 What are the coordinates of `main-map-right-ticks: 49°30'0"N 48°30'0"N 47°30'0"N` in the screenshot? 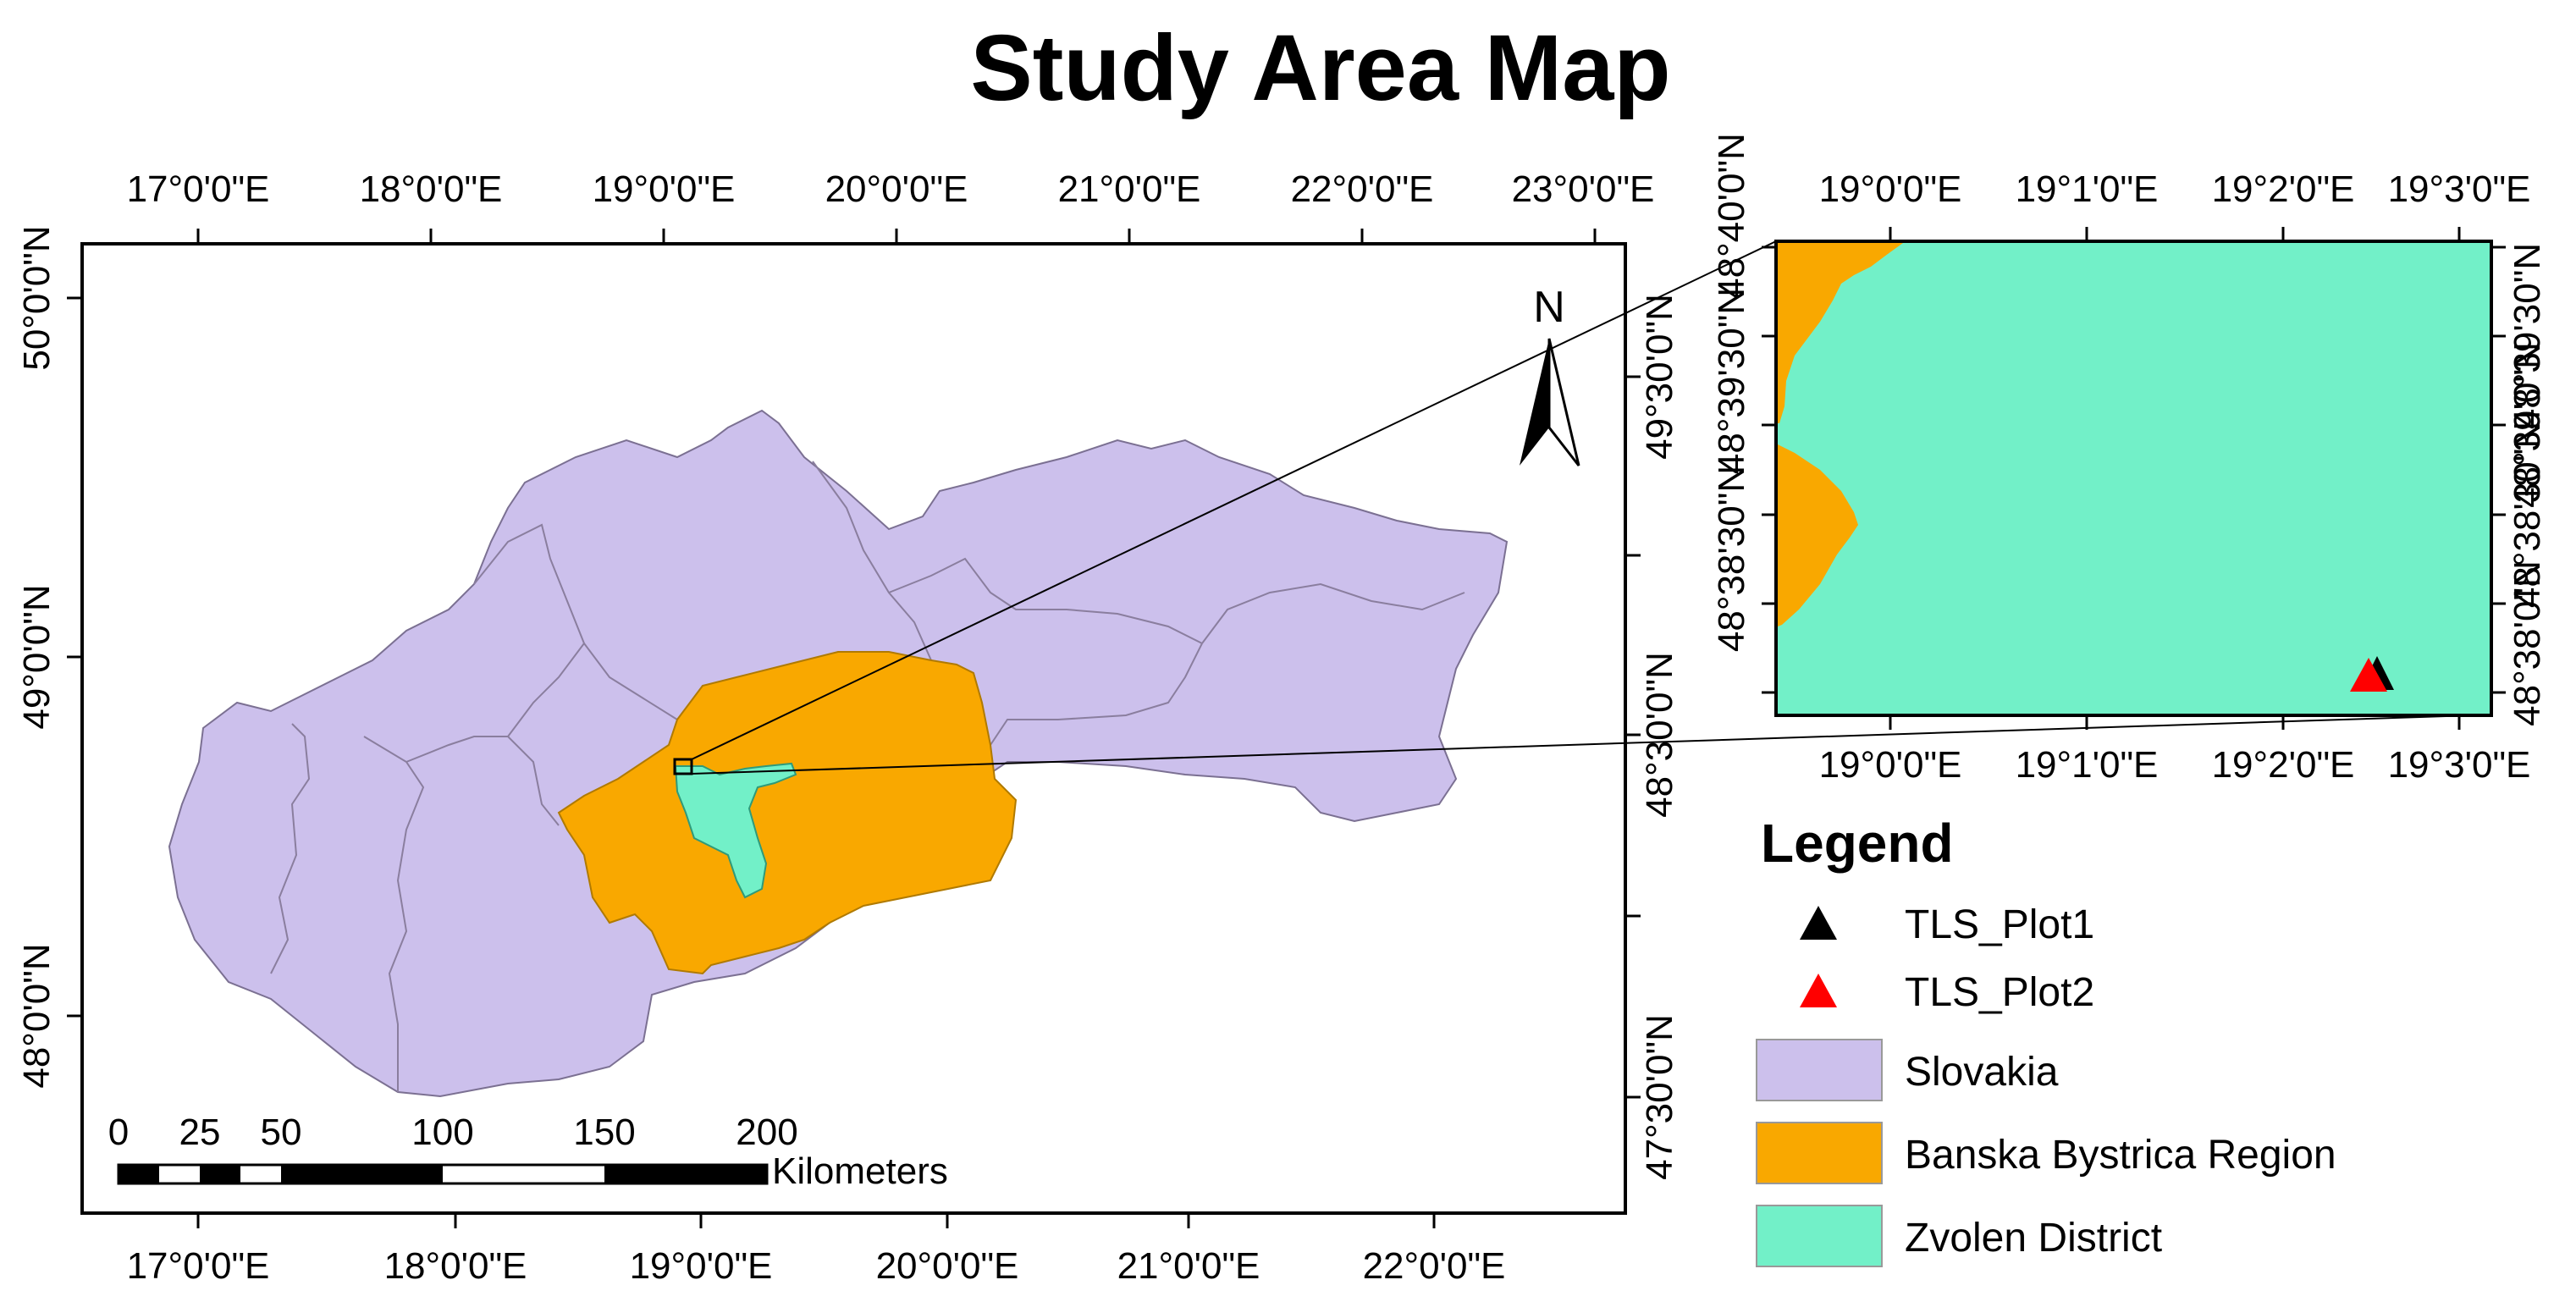 It's located at (1659, 737).